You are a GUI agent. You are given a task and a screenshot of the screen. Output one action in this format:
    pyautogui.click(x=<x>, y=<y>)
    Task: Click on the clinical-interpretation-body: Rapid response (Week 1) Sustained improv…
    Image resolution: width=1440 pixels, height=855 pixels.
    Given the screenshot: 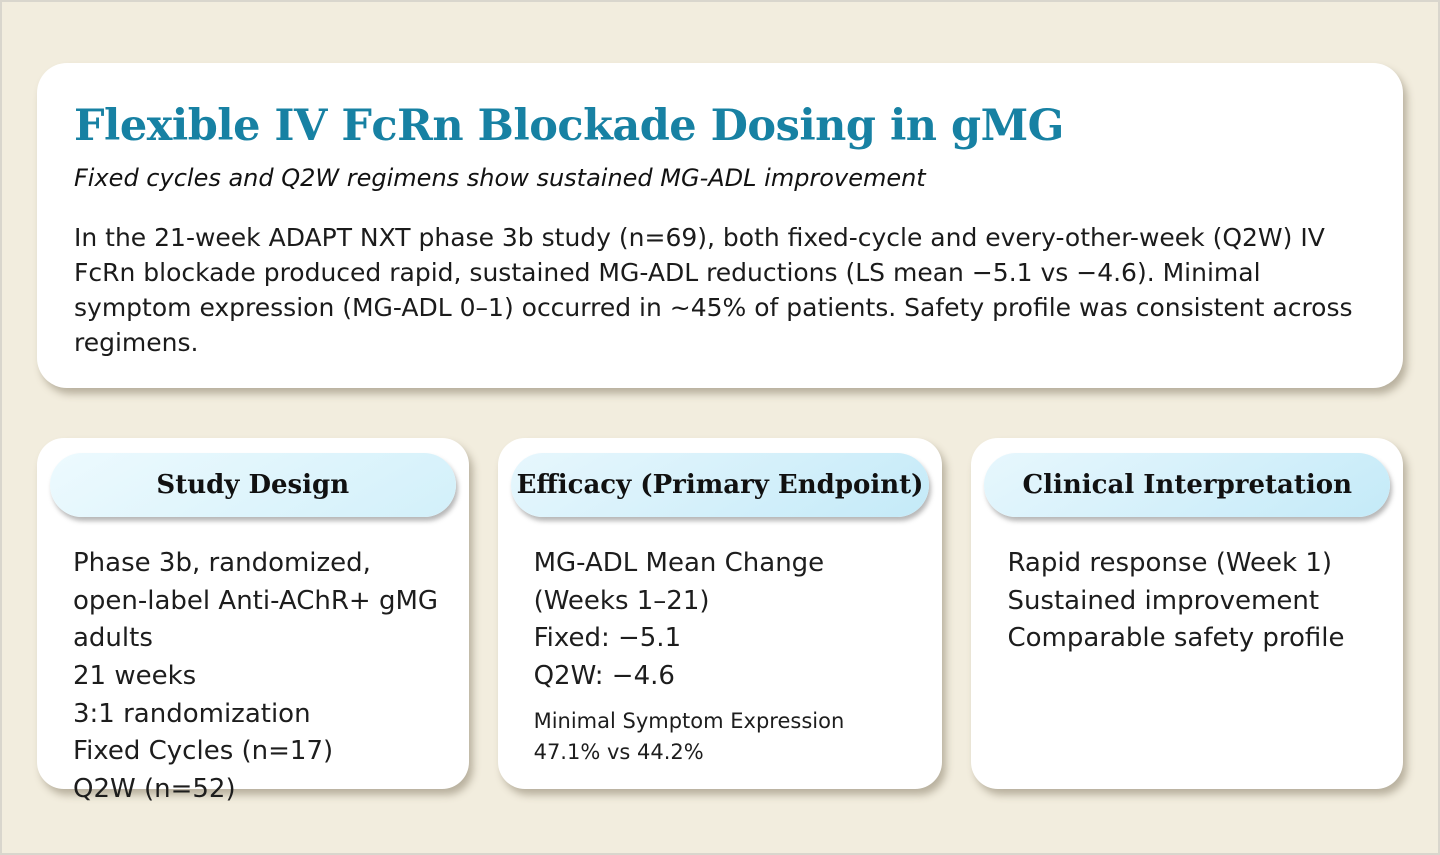 What is the action you would take?
    pyautogui.click(x=1187, y=601)
    